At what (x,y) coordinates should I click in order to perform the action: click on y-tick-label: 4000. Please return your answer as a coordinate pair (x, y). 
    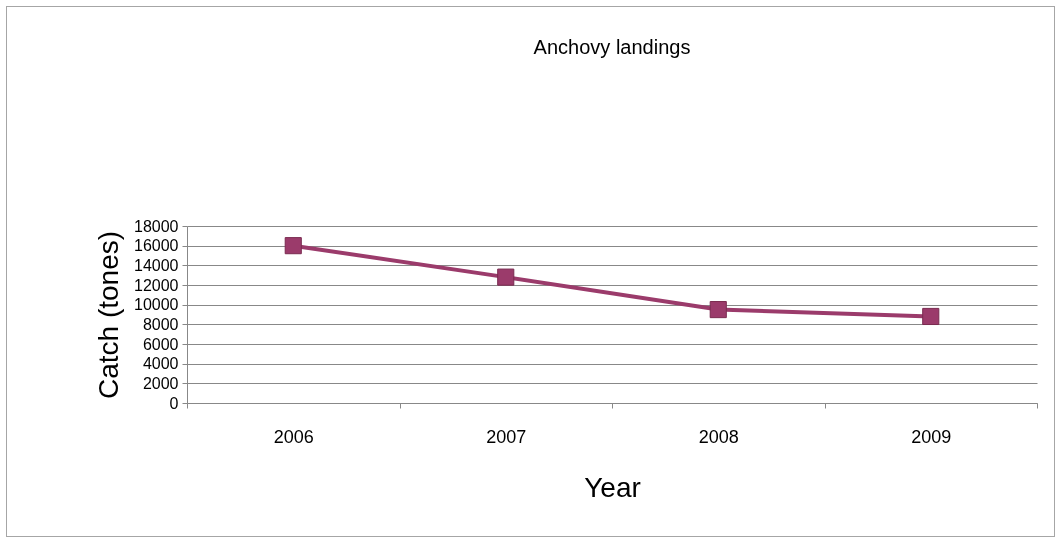
    Looking at the image, I should click on (160, 364).